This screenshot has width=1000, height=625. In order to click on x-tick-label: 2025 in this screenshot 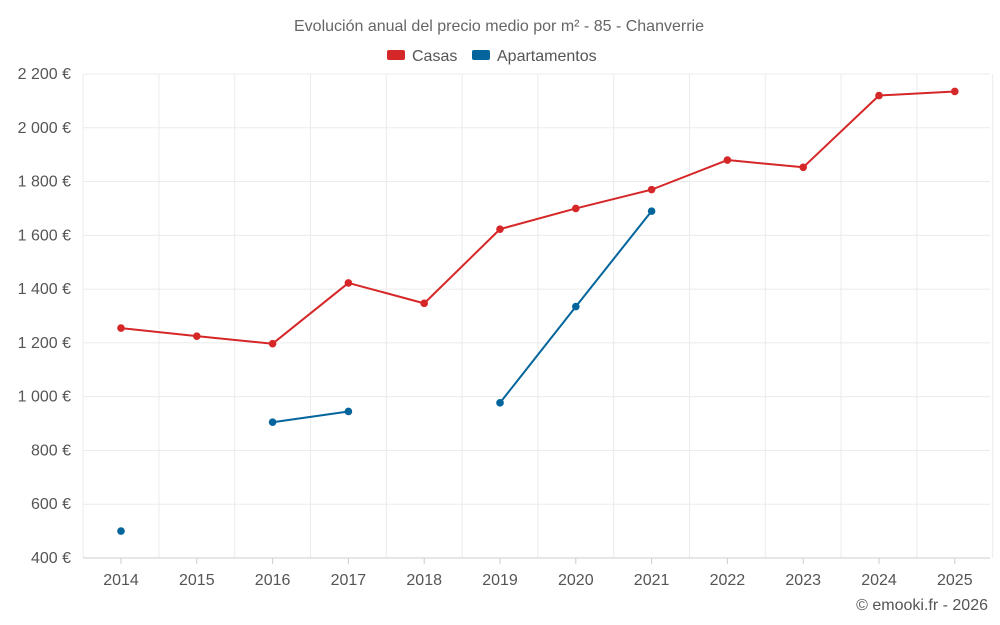, I will do `click(955, 580)`.